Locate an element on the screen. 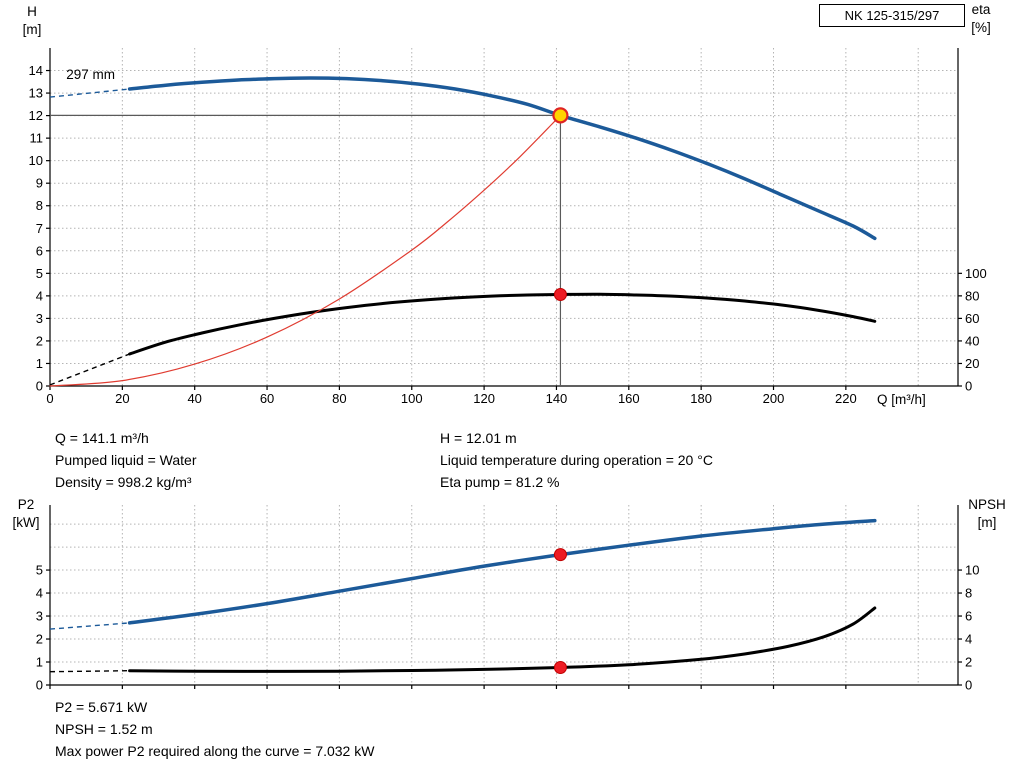 Image resolution: width=1024 pixels, height=781 pixels. npsh-point-marker is located at coordinates (560, 668).